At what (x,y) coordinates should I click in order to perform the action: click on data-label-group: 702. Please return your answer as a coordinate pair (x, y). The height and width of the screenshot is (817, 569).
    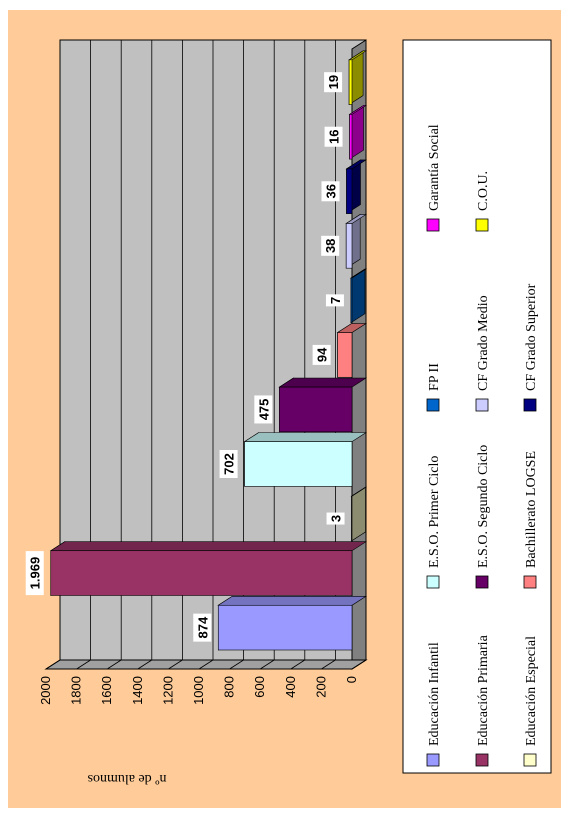
    Looking at the image, I should click on (228, 464).